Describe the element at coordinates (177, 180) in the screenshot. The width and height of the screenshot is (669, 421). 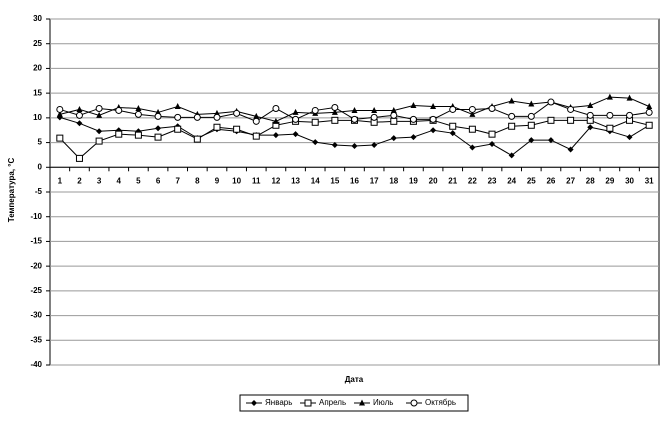
I see `x-tick-label: 7` at that location.